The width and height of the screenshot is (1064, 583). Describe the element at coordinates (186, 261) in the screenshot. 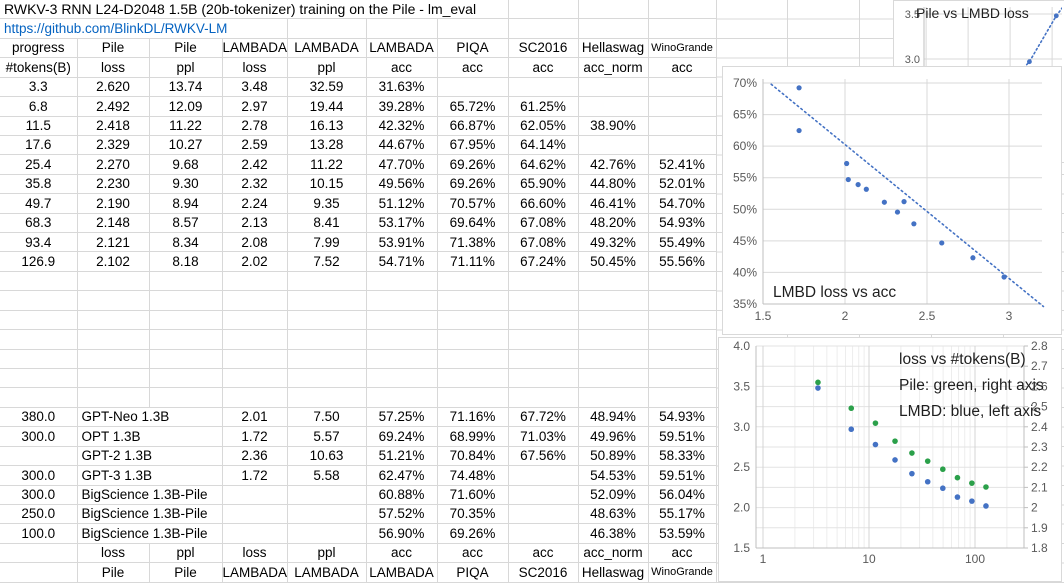

I see `data-cell: 8.18` at that location.